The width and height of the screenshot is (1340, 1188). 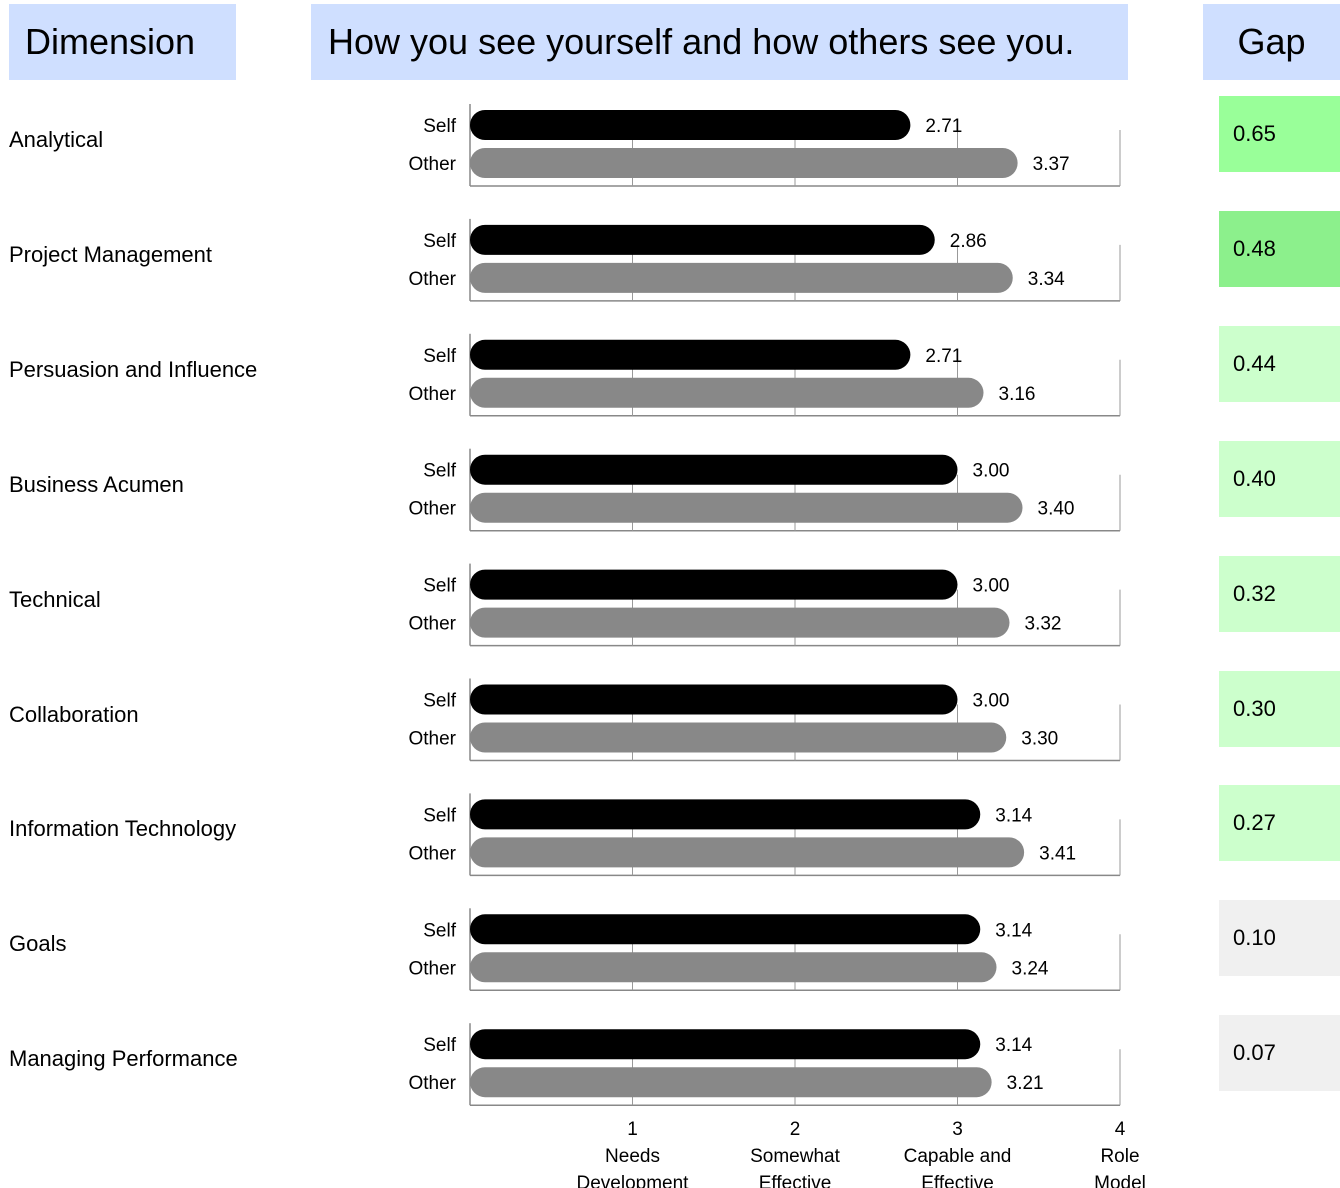 What do you see at coordinates (795, 1129) in the screenshot?
I see `x-tick-label: 2` at bounding box center [795, 1129].